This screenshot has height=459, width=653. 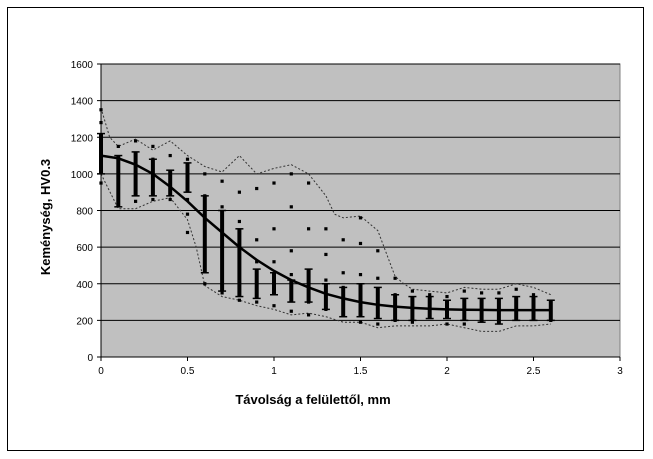 I want to click on y-tick-label: 200, so click(x=84, y=321).